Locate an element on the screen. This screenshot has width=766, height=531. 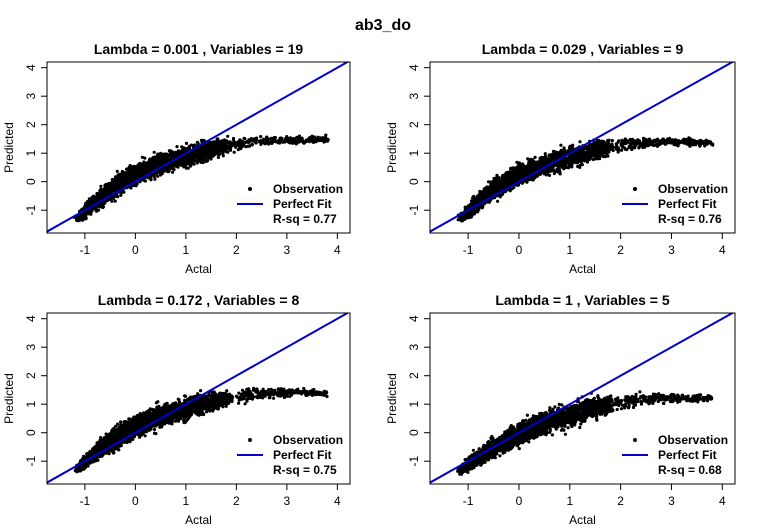
observation-points is located at coordinates (201, 178).